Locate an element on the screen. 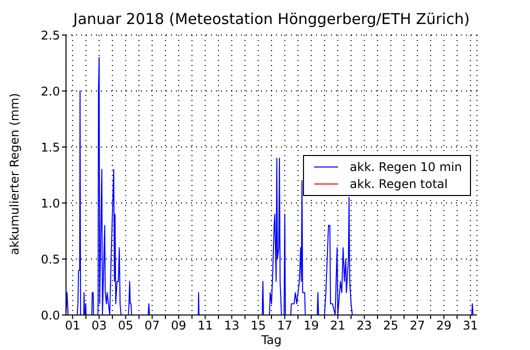 This screenshot has width=530, height=350. x-tick-label: 17 is located at coordinates (284, 325).